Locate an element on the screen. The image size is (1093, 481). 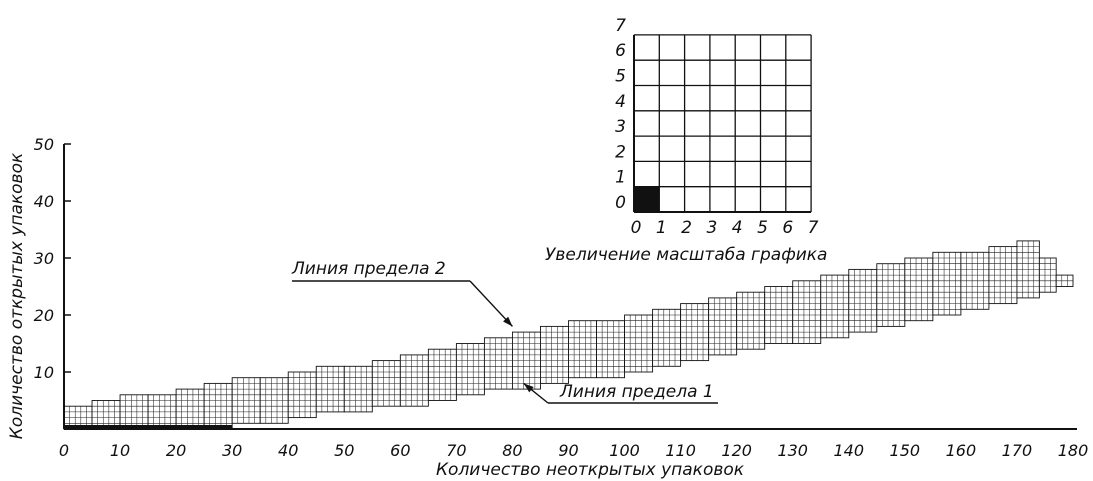
x-tick-label: 40 is located at coordinates (288, 450).